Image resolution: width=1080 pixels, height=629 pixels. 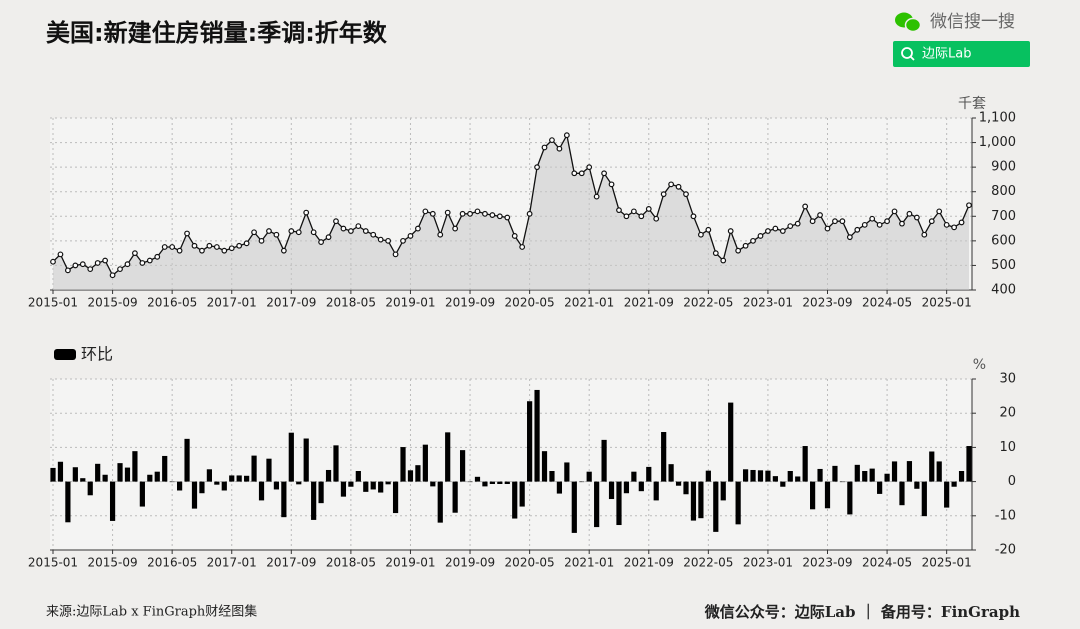 I want to click on y-tick-label: 0, so click(x=1012, y=481).